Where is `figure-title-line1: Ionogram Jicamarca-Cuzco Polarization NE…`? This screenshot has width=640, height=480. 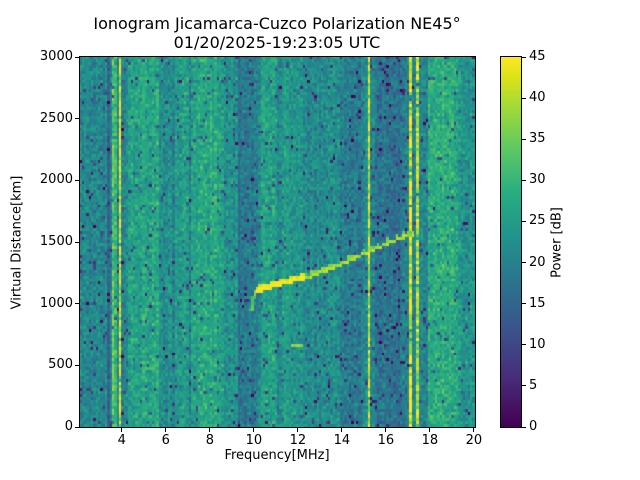
figure-title-line1: Ionogram Jicamarca-Cuzco Polarization NE… is located at coordinates (277, 23).